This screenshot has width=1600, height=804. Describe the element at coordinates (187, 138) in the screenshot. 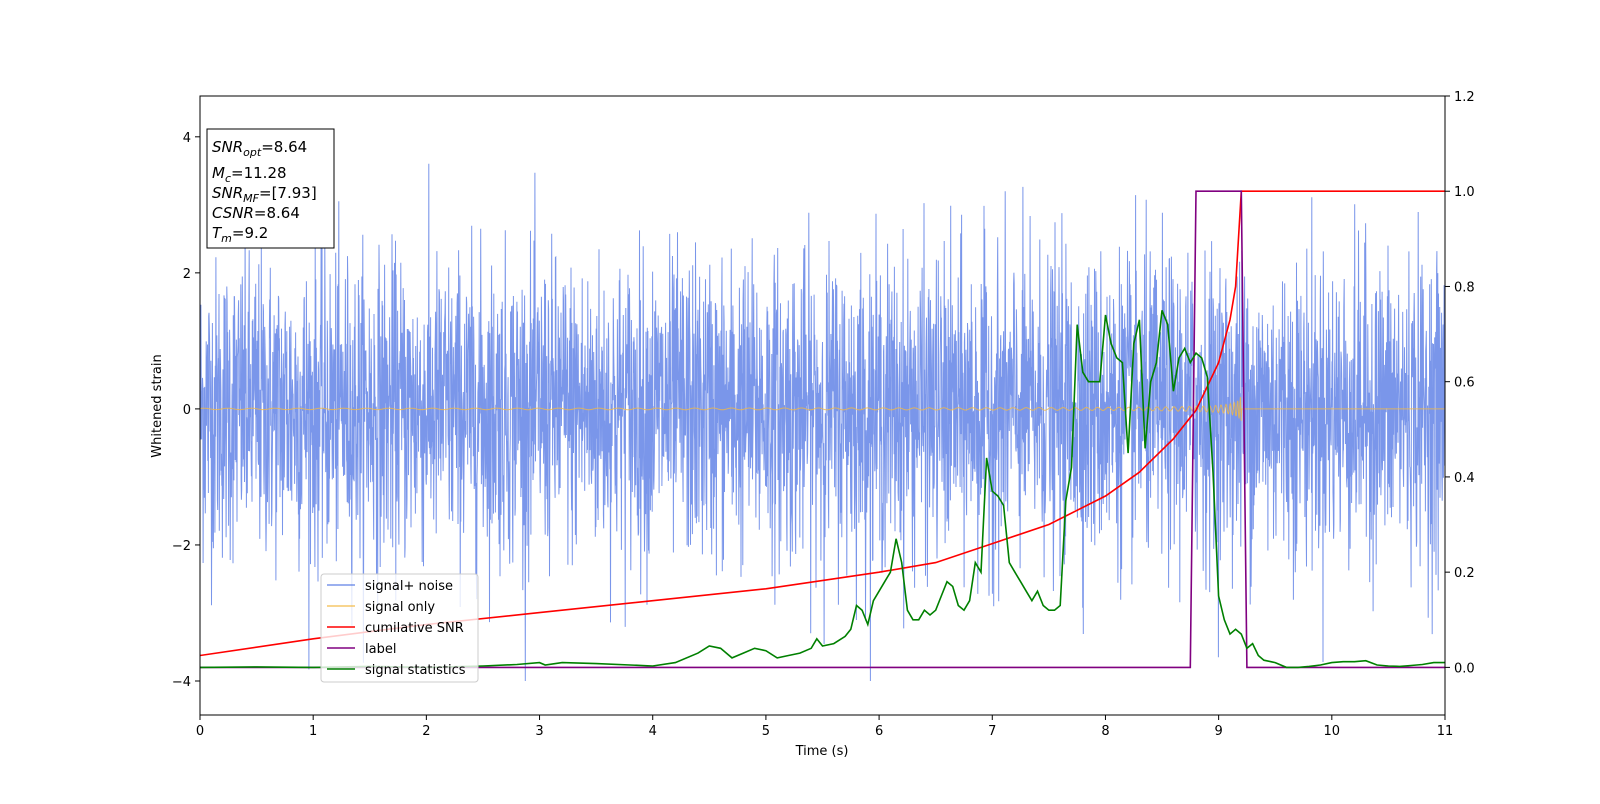

I see `y-left-tick-label: 4` at that location.